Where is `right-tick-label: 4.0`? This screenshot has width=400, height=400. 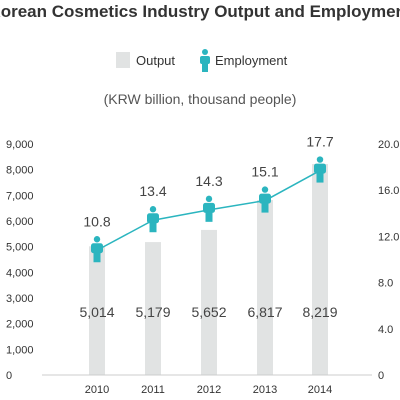 right-tick-label: 4.0 is located at coordinates (385, 330).